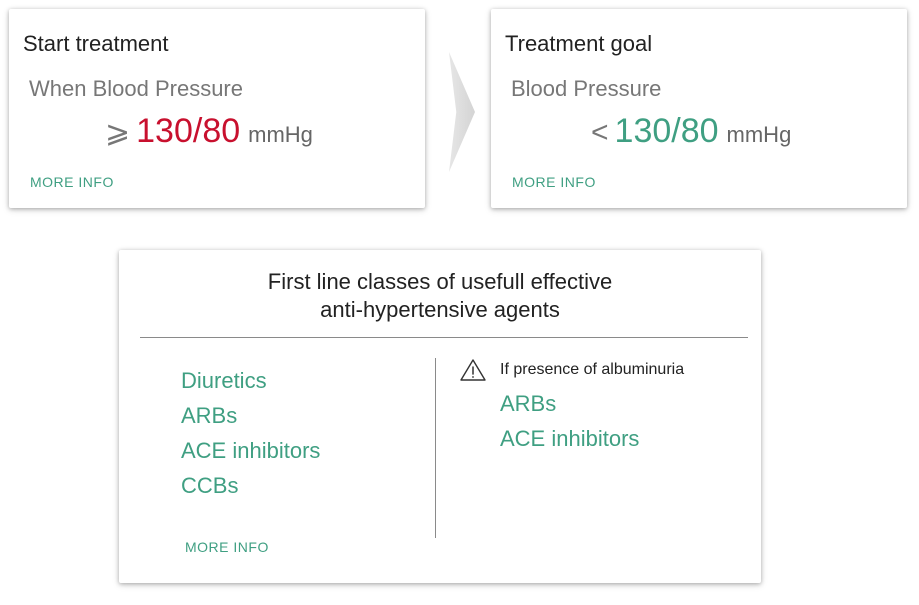 This screenshot has width=919, height=605. What do you see at coordinates (579, 43) in the screenshot?
I see `treatment-goal-title: Treatment goal` at bounding box center [579, 43].